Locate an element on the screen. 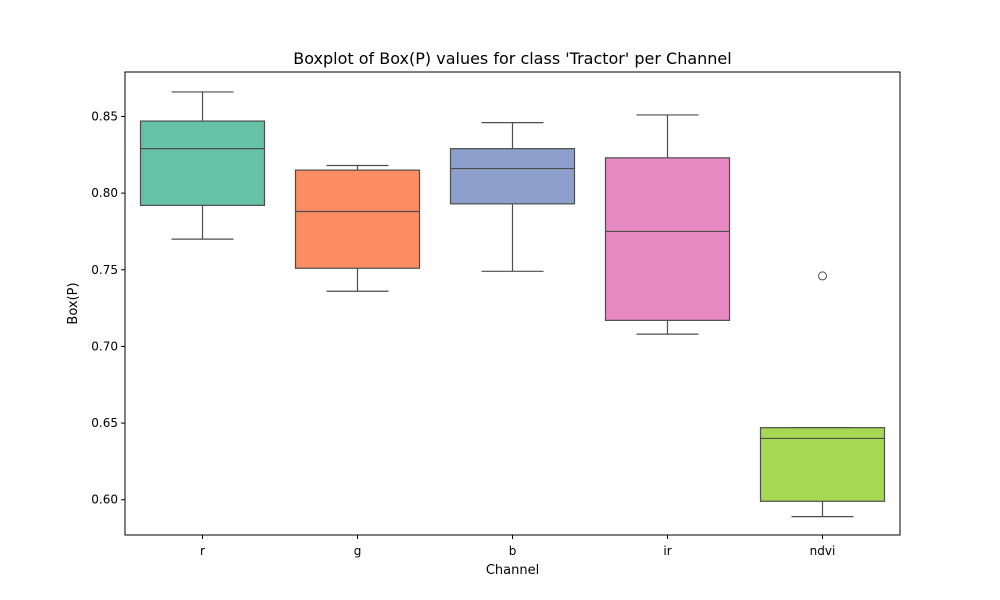  x-tick-label: ir is located at coordinates (667, 551).